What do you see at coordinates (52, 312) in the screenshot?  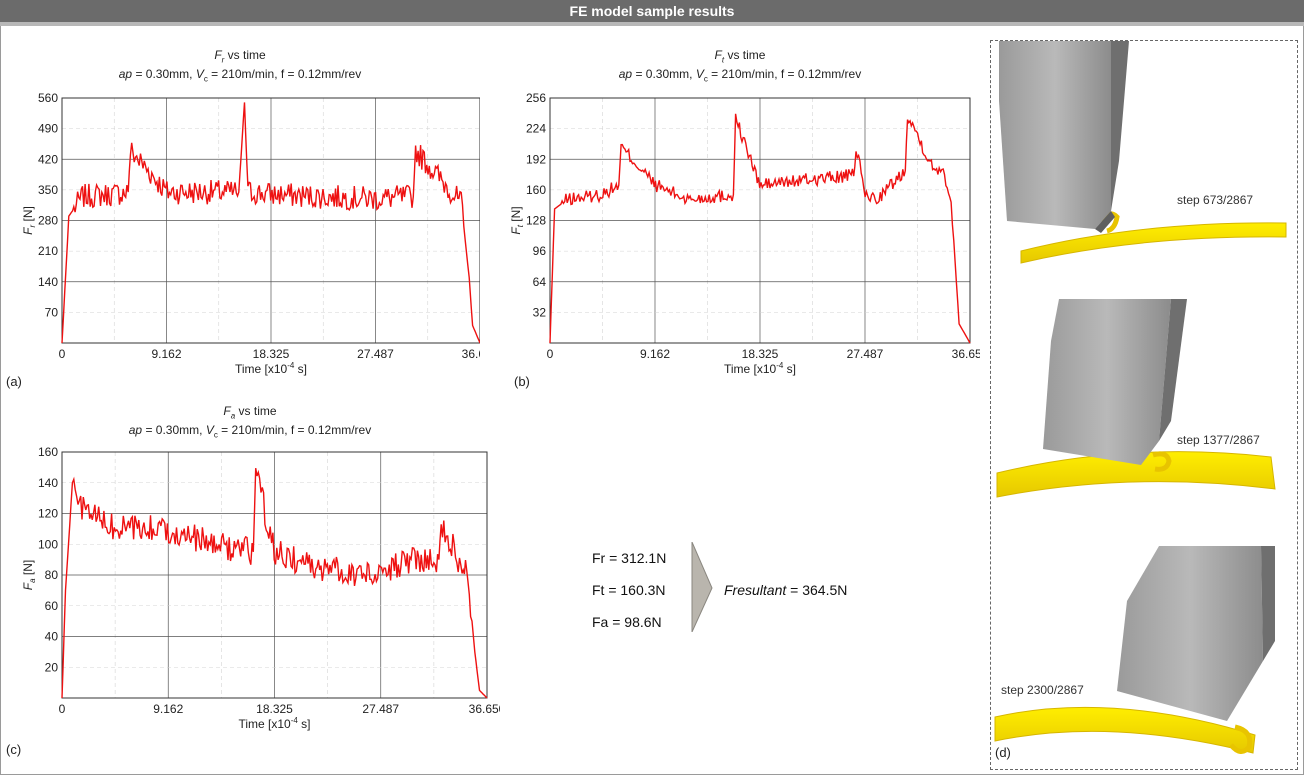 I see `y-tick-label: 70` at bounding box center [52, 312].